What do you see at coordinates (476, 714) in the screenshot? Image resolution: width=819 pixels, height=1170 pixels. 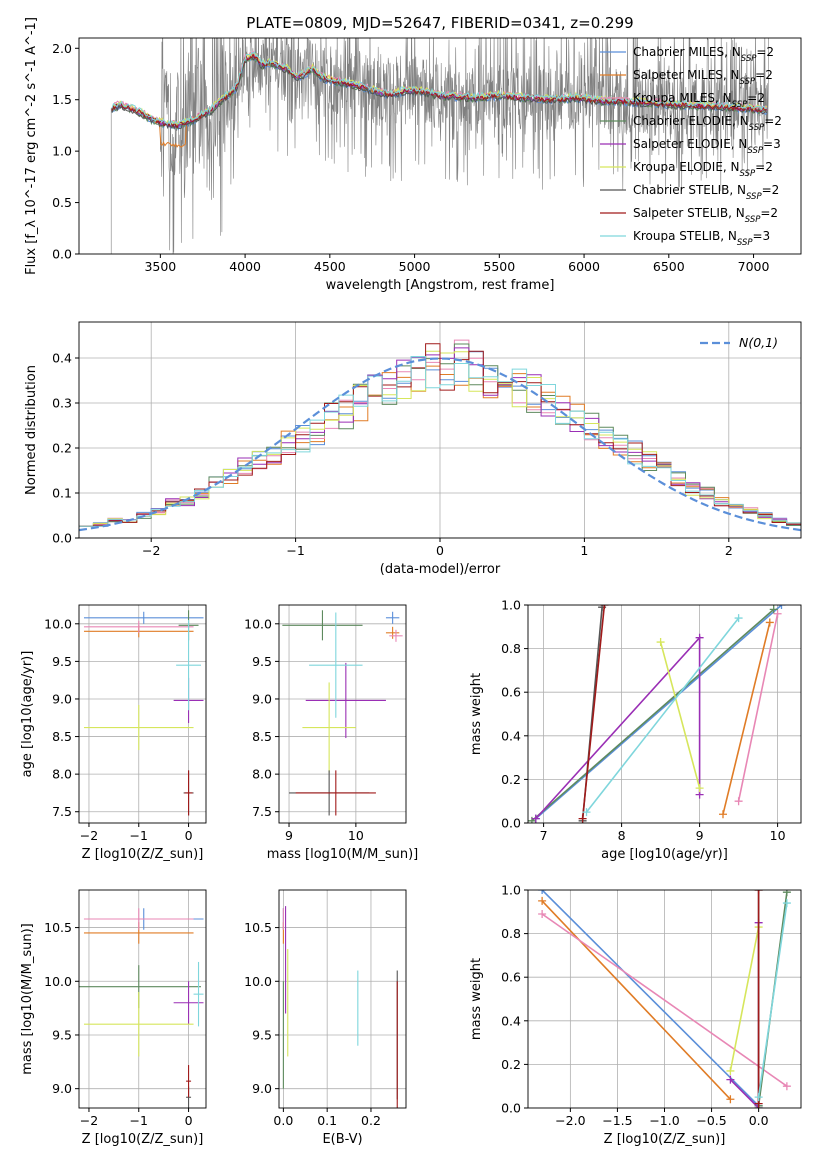 I see `y-axis-label: mass weight` at bounding box center [476, 714].